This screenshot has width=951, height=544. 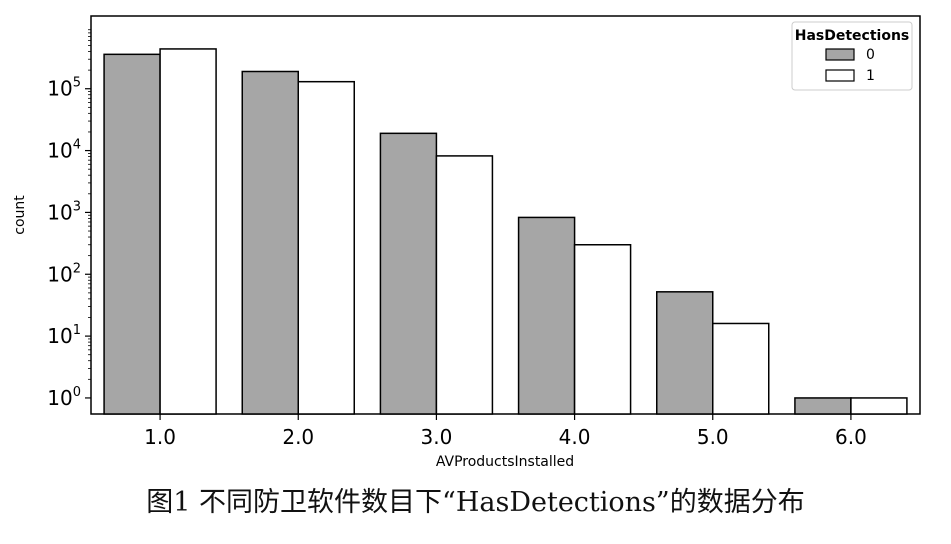 What do you see at coordinates (326, 247) in the screenshot?
I see `bar-2.0-series-1` at bounding box center [326, 247].